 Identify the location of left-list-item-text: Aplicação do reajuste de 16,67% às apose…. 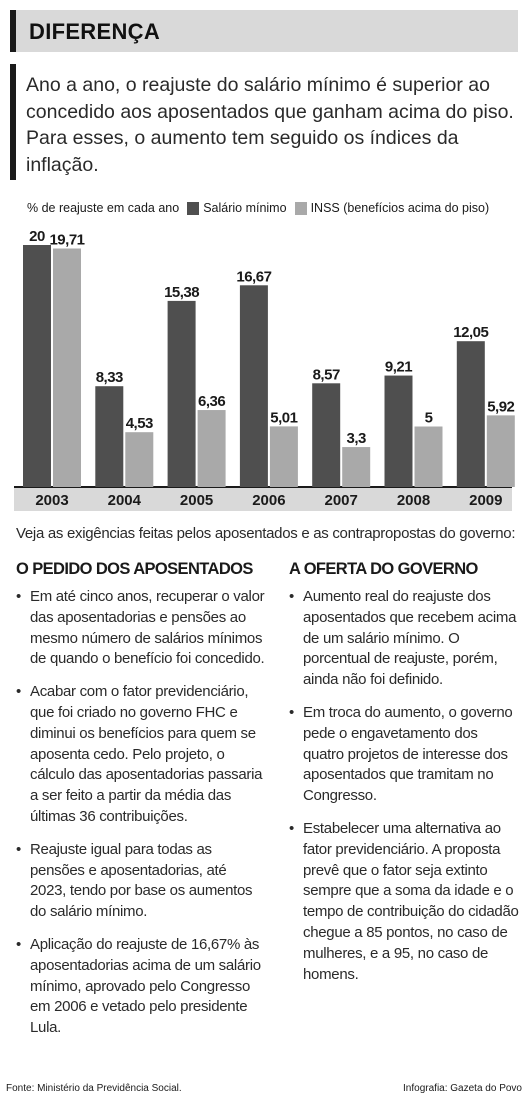
(145, 986).